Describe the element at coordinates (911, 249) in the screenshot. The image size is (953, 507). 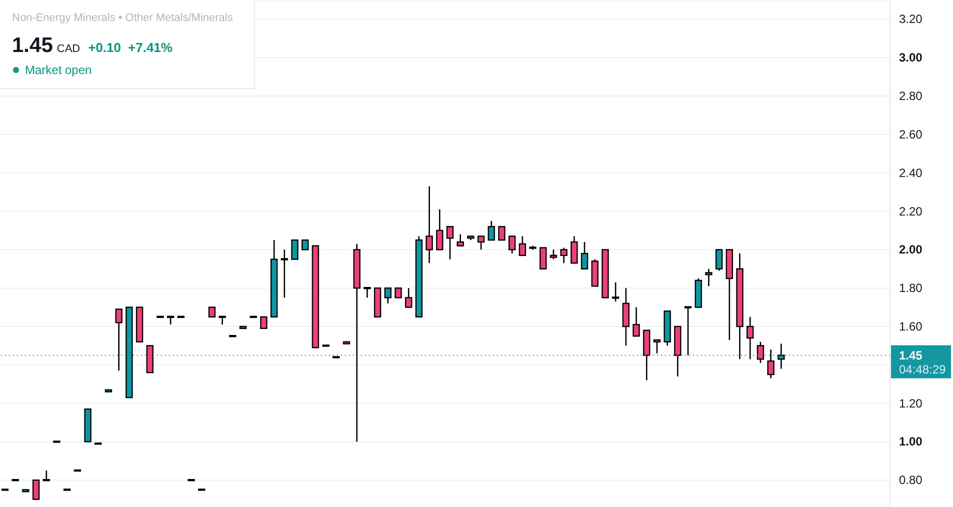
I see `y-tick-label: 2.00` at that location.